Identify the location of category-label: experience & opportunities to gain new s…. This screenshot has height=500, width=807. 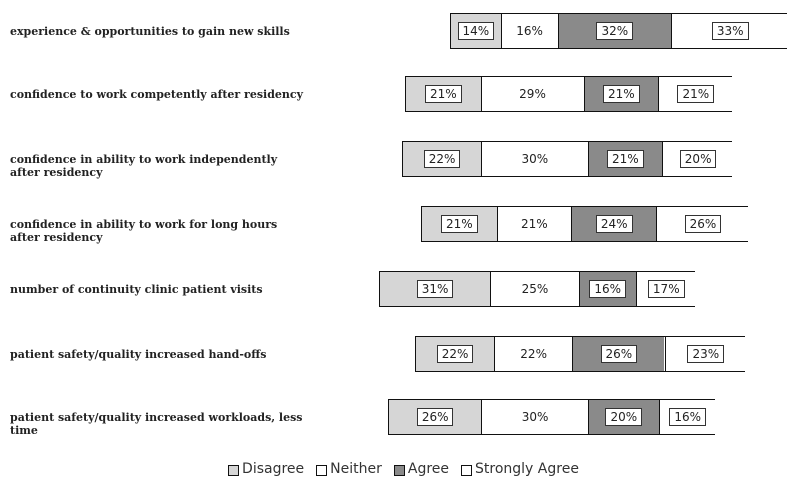
(150, 31).